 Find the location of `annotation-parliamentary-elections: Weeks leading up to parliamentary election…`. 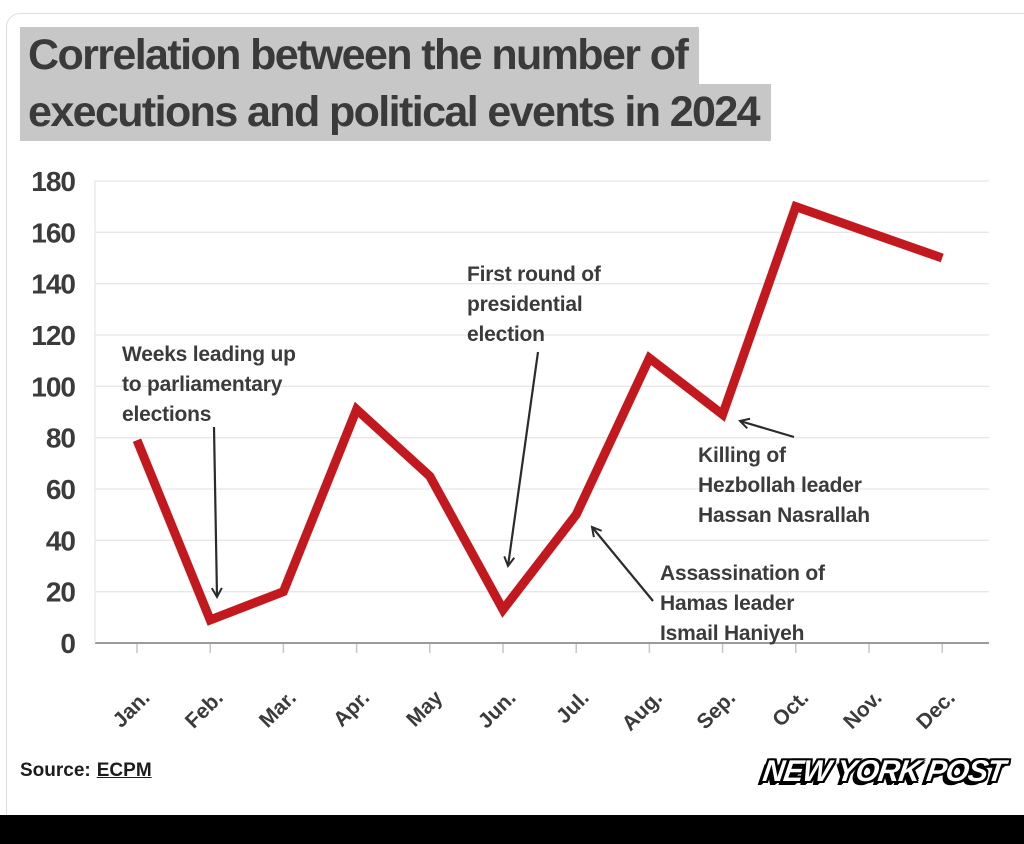

annotation-parliamentary-elections: Weeks leading up to parliamentary election… is located at coordinates (209, 471).